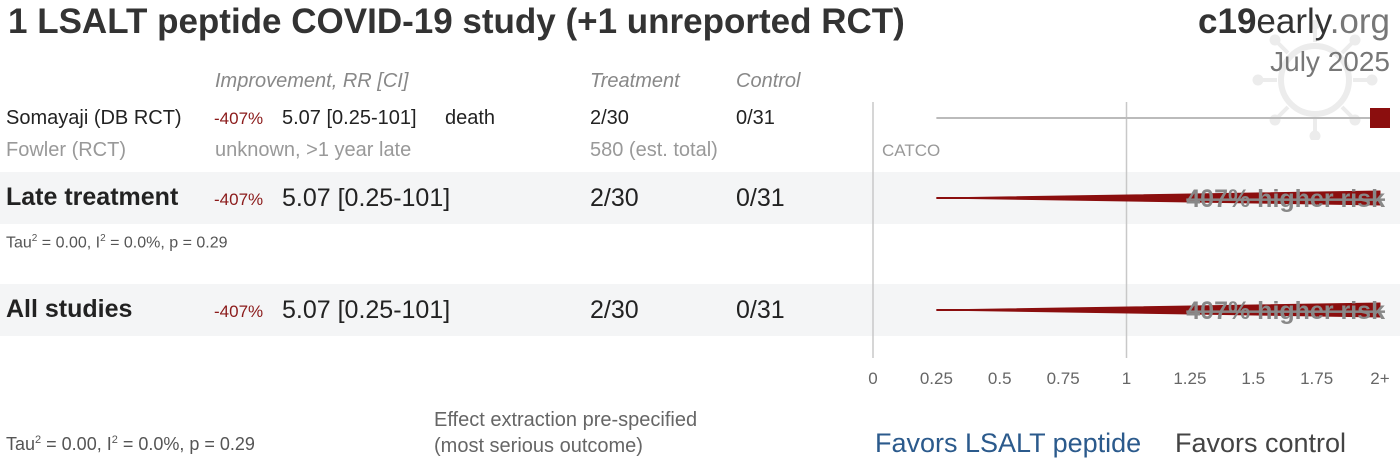 The height and width of the screenshot is (461, 1400). What do you see at coordinates (1330, 61) in the screenshot?
I see `report-date: July 2025` at bounding box center [1330, 61].